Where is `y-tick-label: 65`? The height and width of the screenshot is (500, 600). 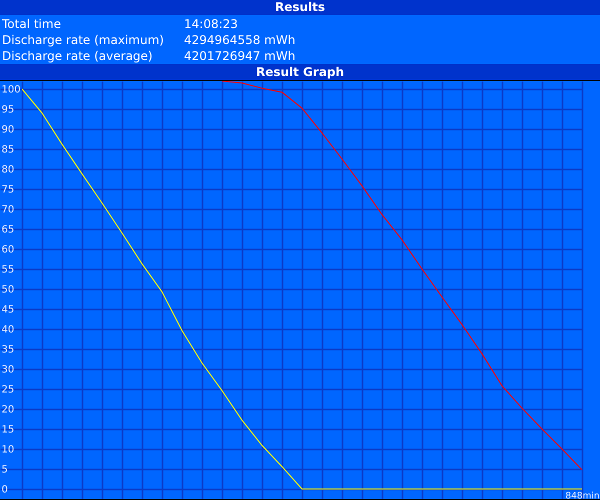
y-tick-label: 65 is located at coordinates (8, 230).